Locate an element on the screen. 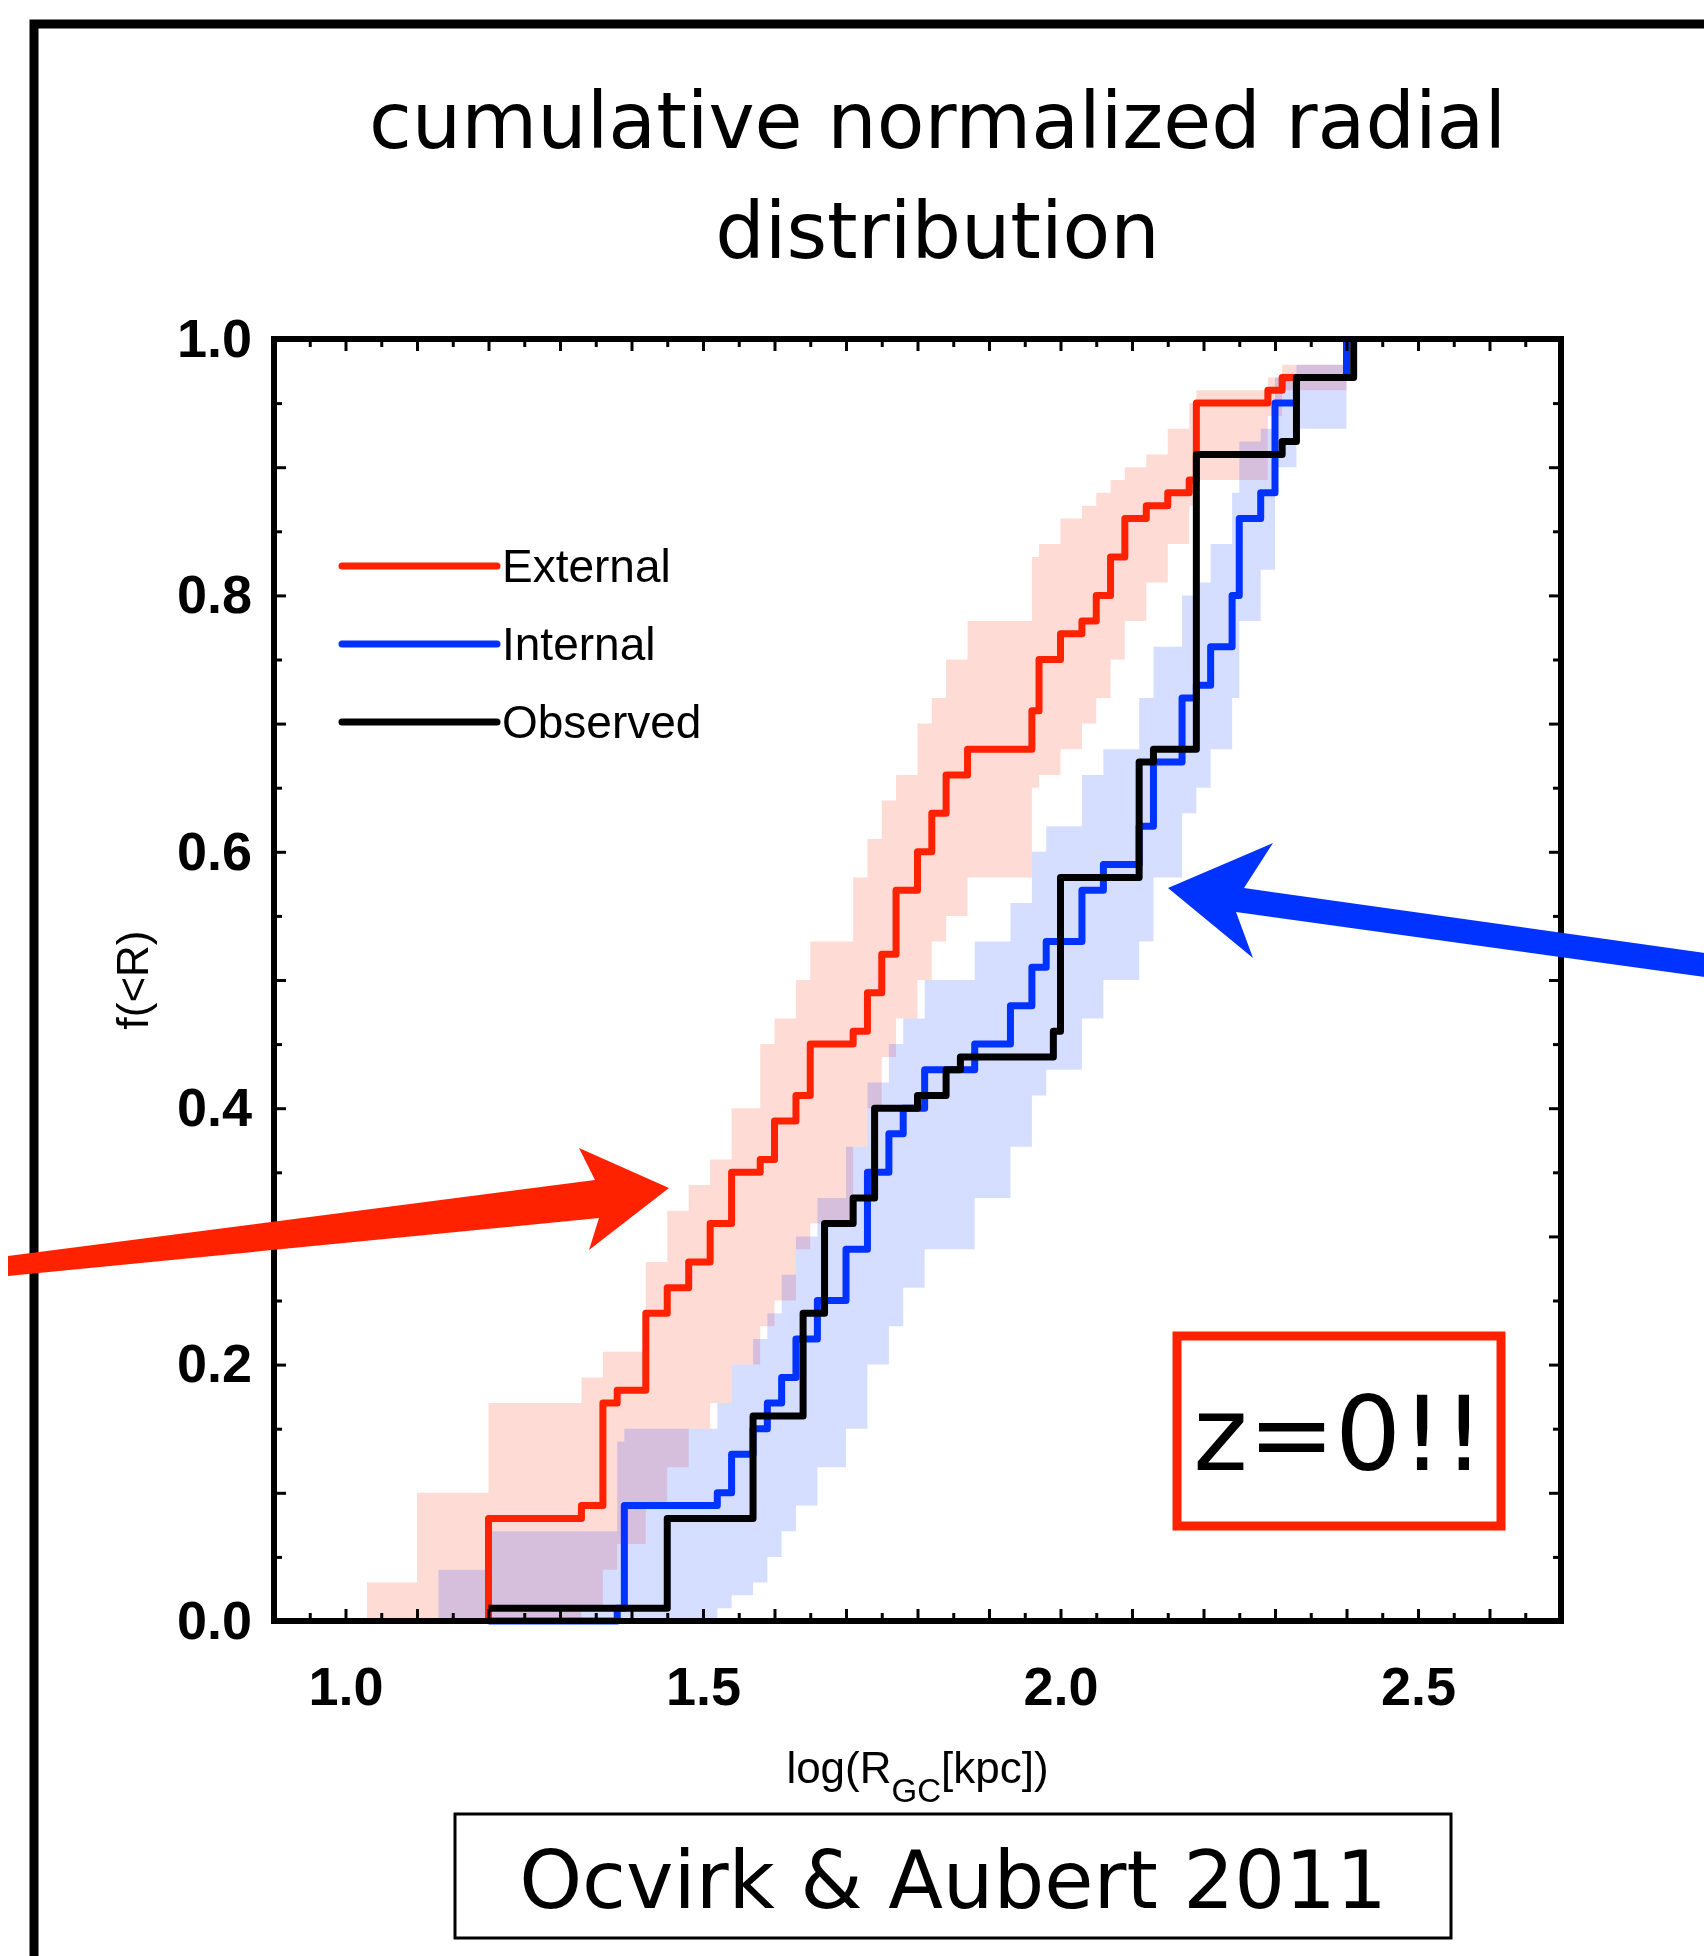 This screenshot has height=1956, width=1704. x-tick-label: 2.0 is located at coordinates (1061, 1686).